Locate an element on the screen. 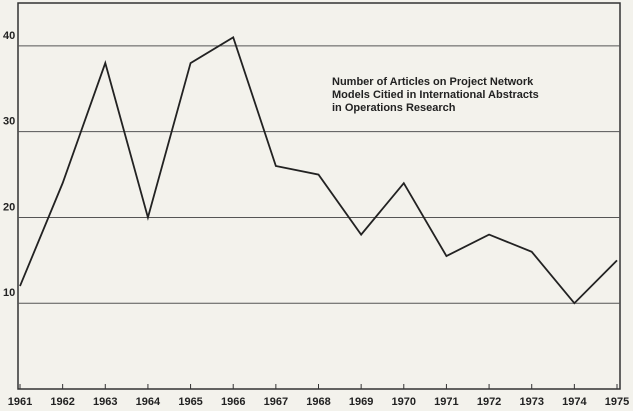  x-tick-label: 1961 is located at coordinates (20, 402).